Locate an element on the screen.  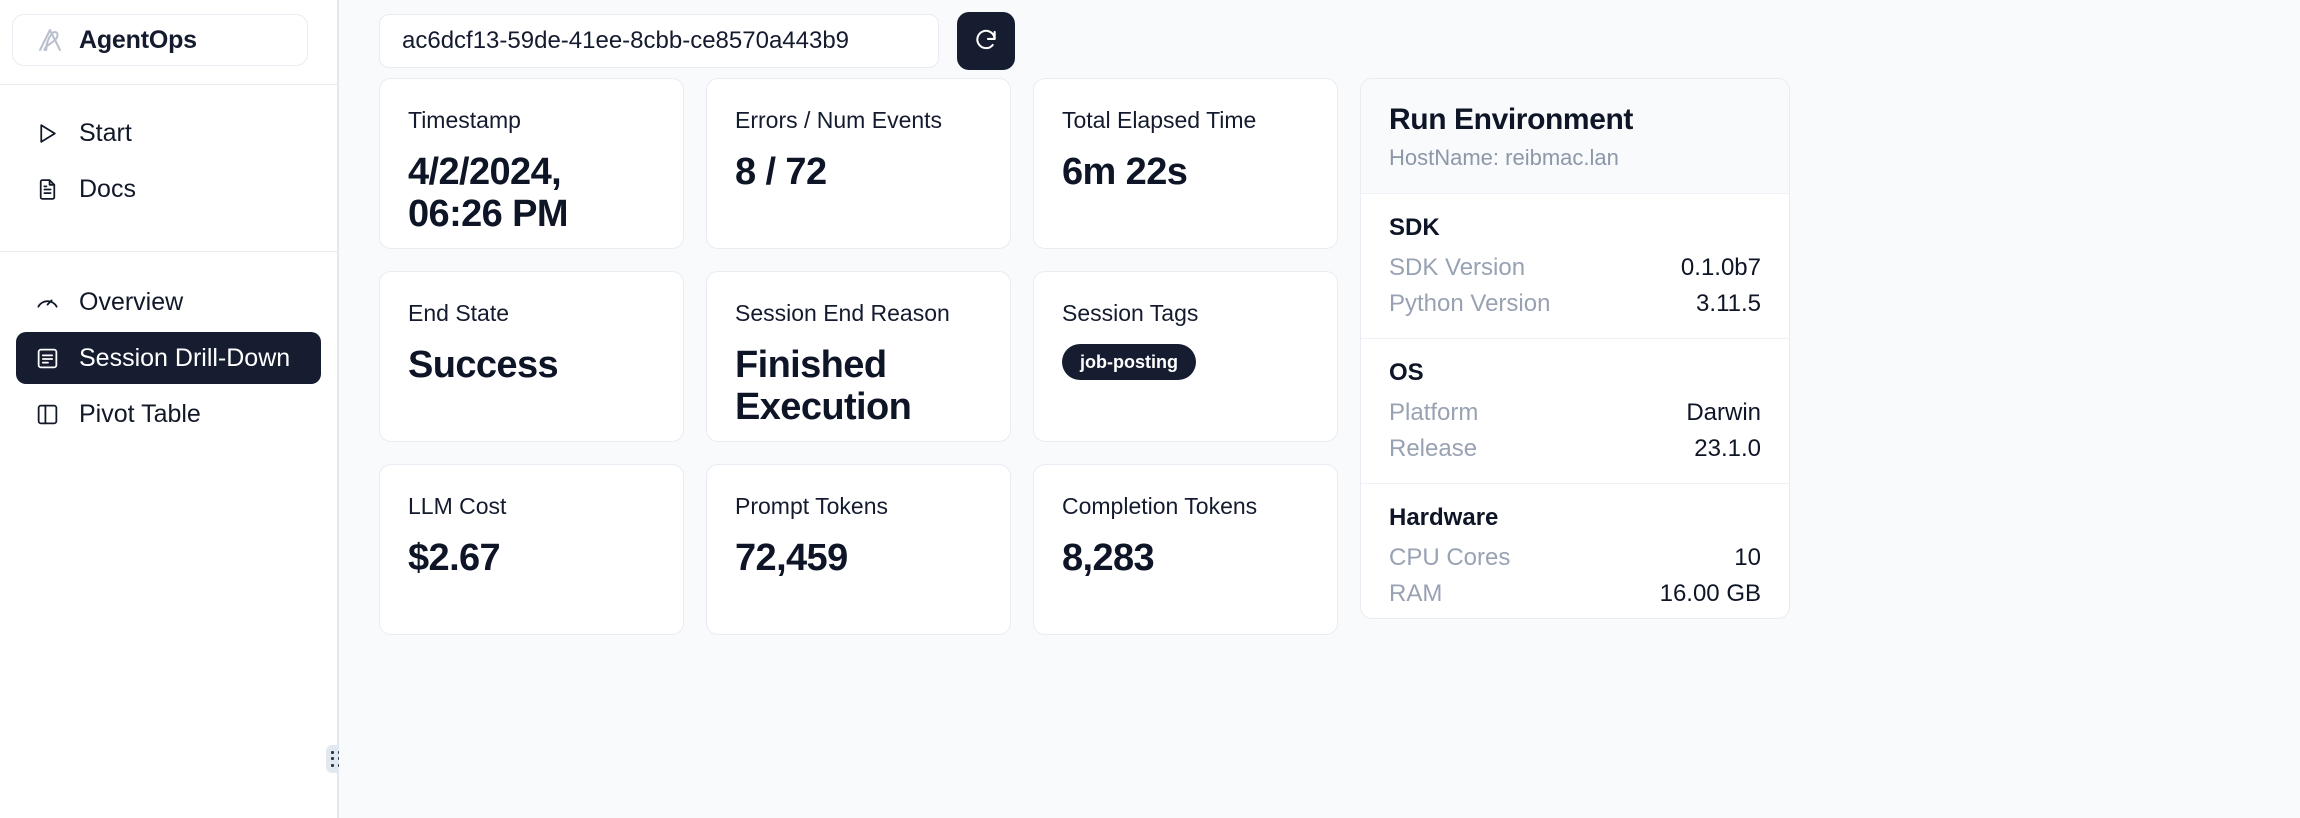
card-end-state: End State Success is located at coordinates (531, 356).